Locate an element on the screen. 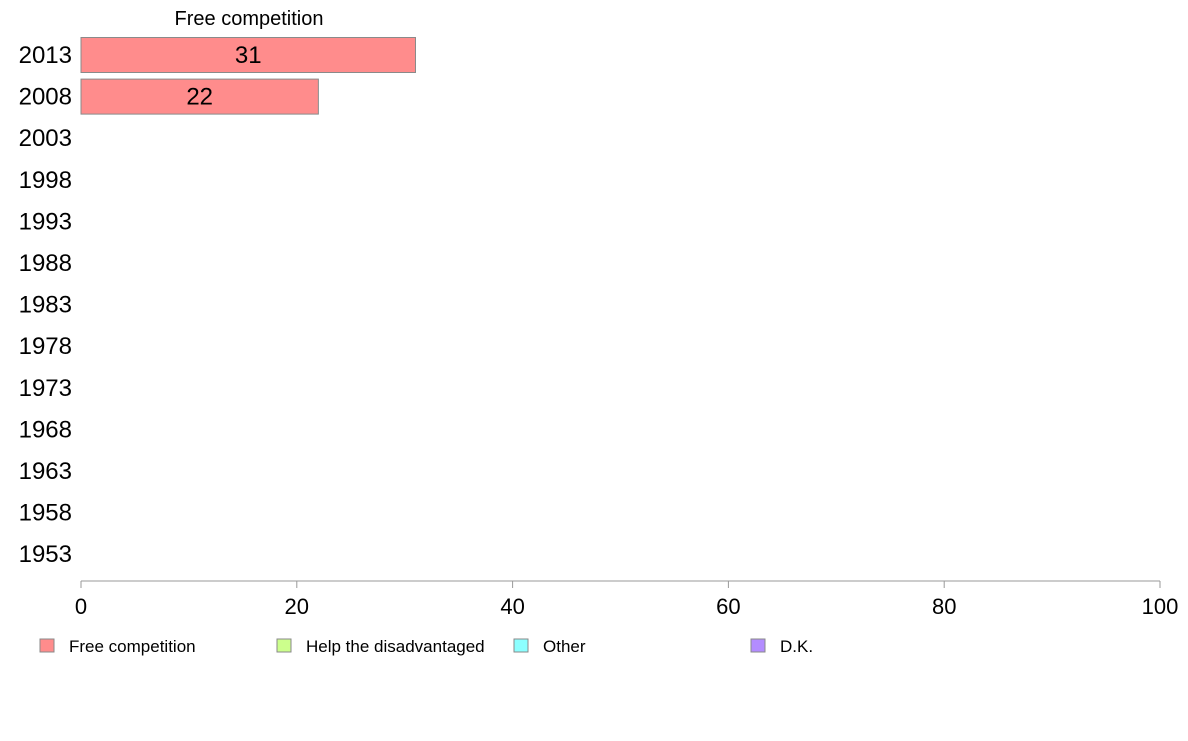 The width and height of the screenshot is (1188, 741). y-tick-label-2003: 2003 is located at coordinates (45, 138).